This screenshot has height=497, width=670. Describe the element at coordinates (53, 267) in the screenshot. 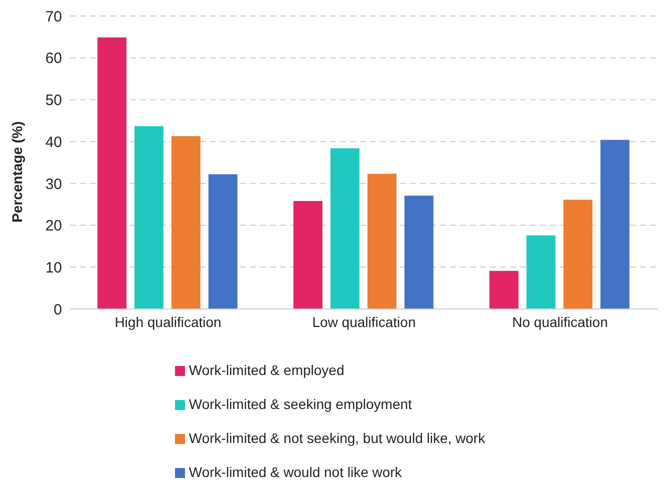

I see `y-tick-label: 10` at that location.